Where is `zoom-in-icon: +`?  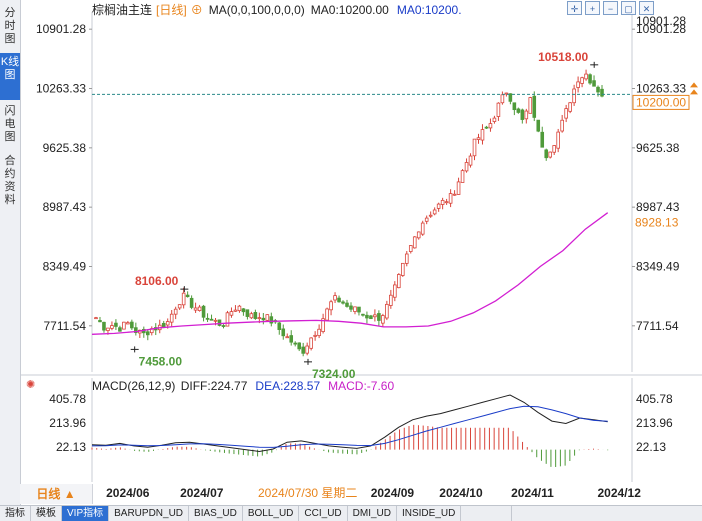 zoom-in-icon: + is located at coordinates (592, 8).